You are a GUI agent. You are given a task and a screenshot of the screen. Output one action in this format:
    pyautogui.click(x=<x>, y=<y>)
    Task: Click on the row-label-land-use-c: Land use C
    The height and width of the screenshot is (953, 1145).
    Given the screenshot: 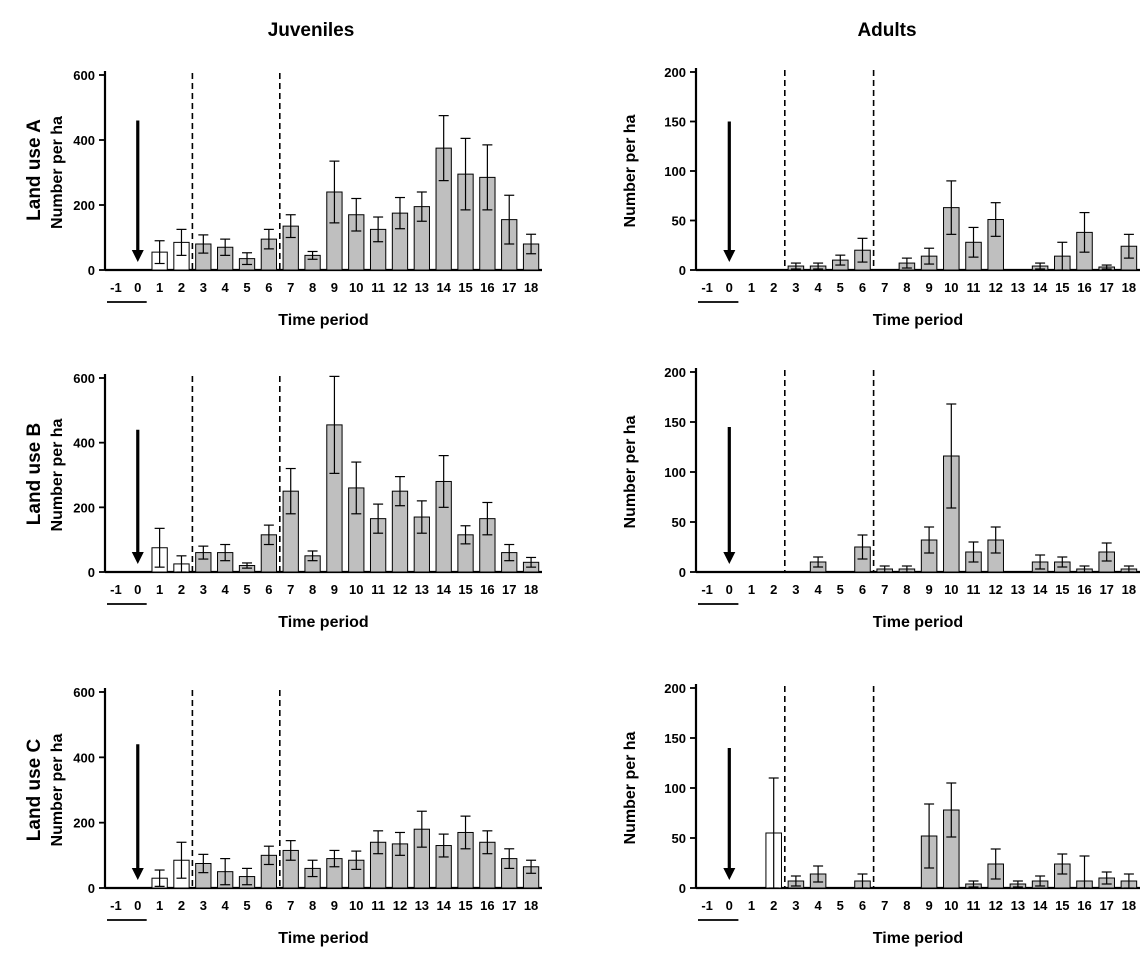 What is the action you would take?
    pyautogui.click(x=34, y=790)
    